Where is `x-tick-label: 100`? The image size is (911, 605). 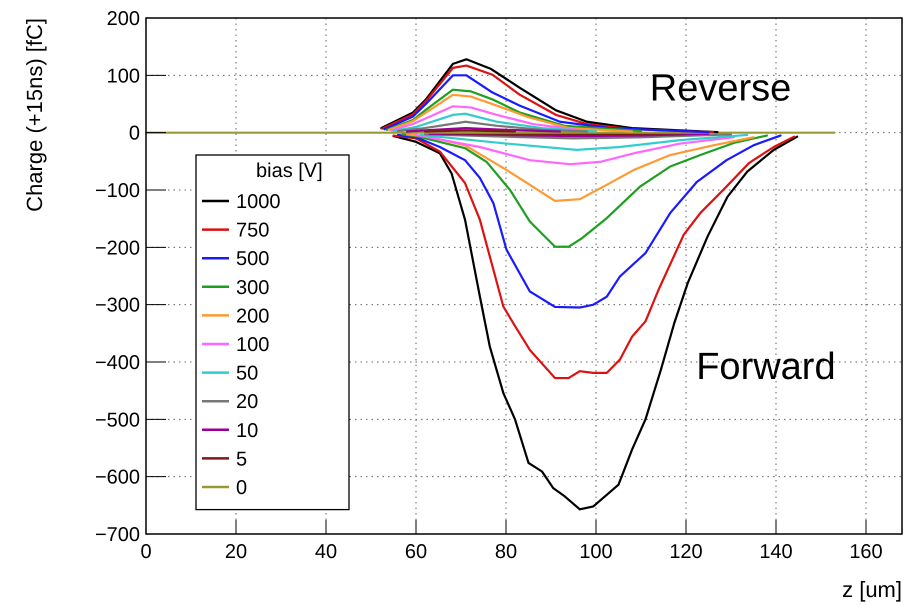
x-tick-label: 100 is located at coordinates (596, 552).